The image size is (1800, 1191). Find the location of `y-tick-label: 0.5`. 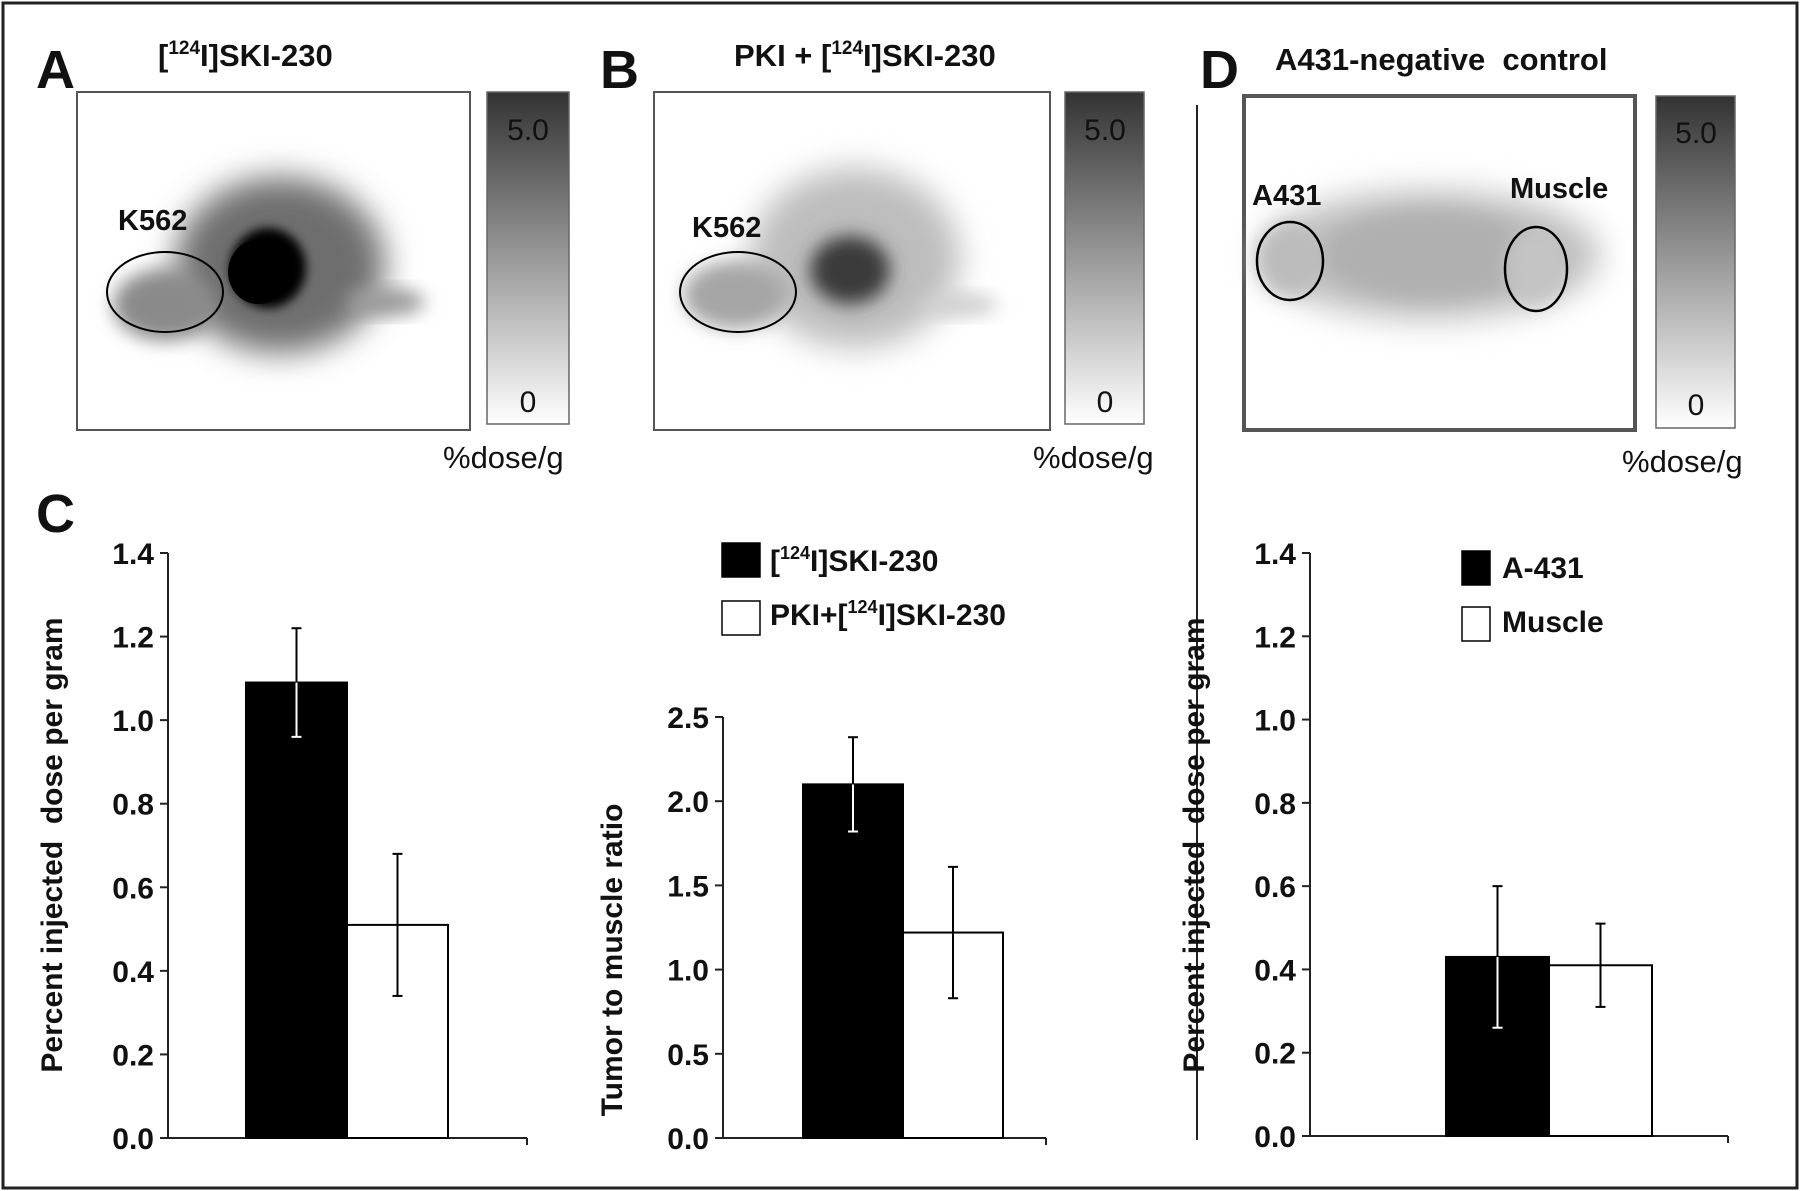

y-tick-label: 0.5 is located at coordinates (688, 1055).